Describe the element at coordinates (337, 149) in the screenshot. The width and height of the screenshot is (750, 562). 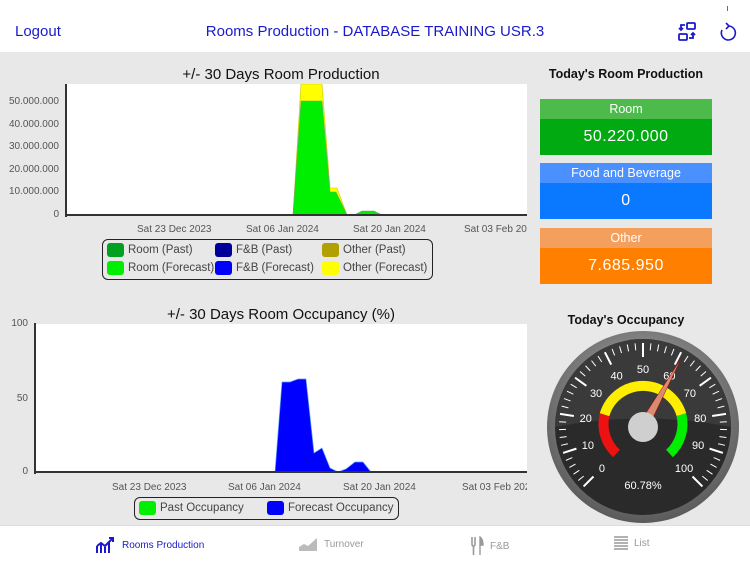
I see `production-area-series` at that location.